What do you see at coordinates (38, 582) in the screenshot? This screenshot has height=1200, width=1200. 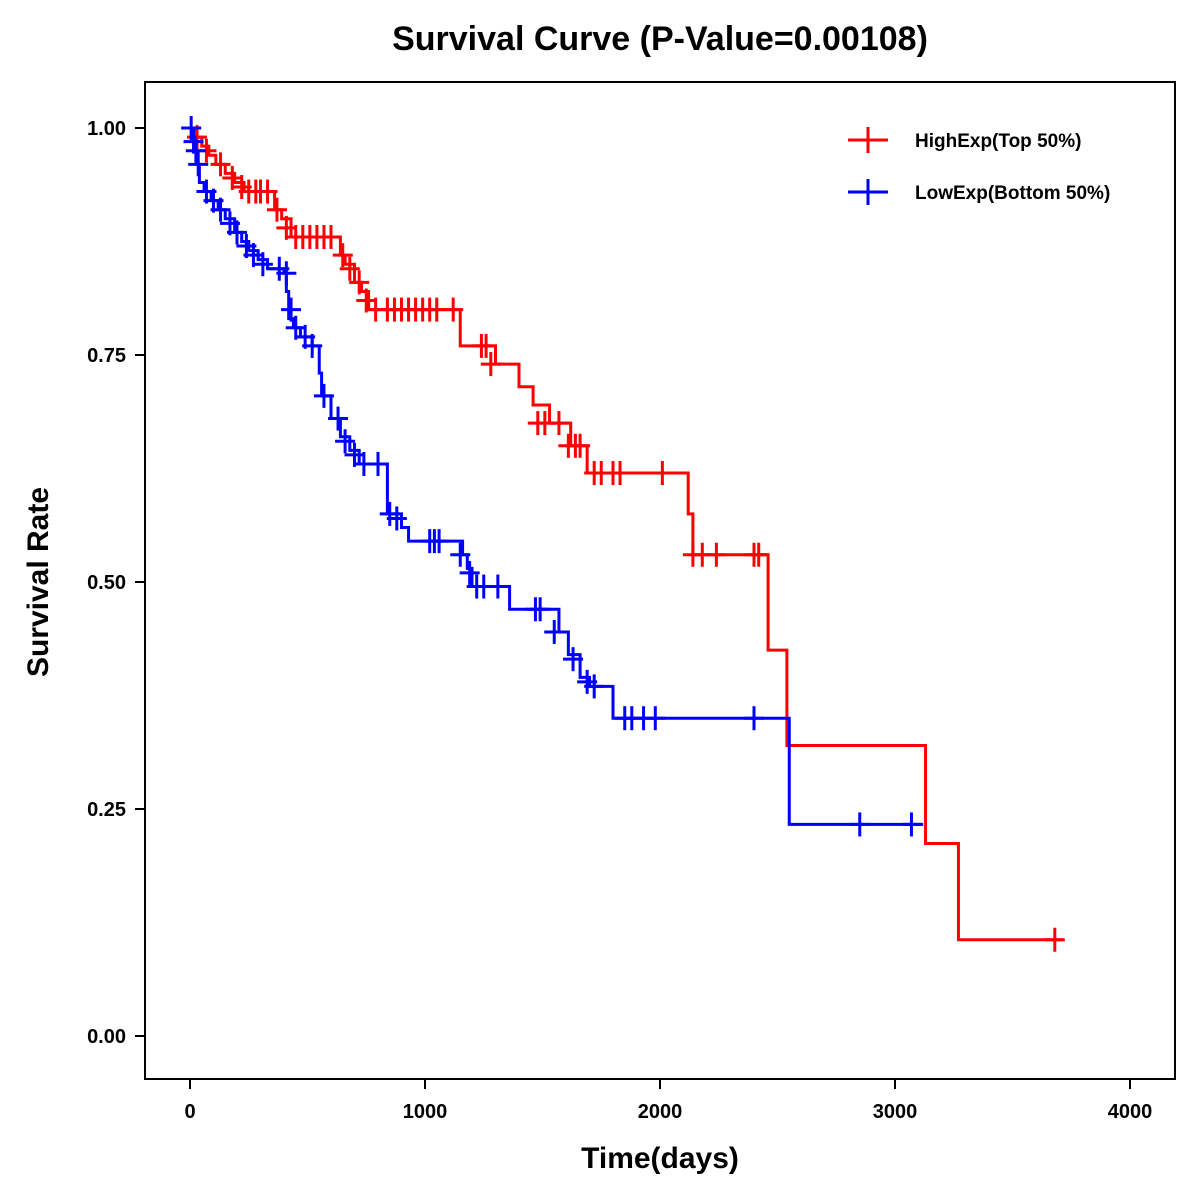 I see `y-axis-label: Survival Rate` at bounding box center [38, 582].